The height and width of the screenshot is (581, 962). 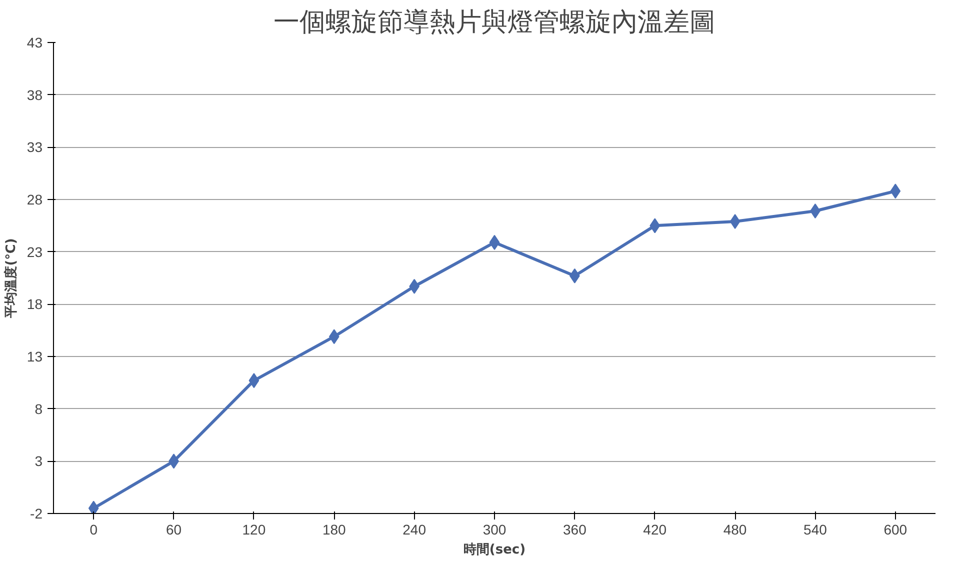 What do you see at coordinates (34, 200) in the screenshot?
I see `y-tick-label: 28` at bounding box center [34, 200].